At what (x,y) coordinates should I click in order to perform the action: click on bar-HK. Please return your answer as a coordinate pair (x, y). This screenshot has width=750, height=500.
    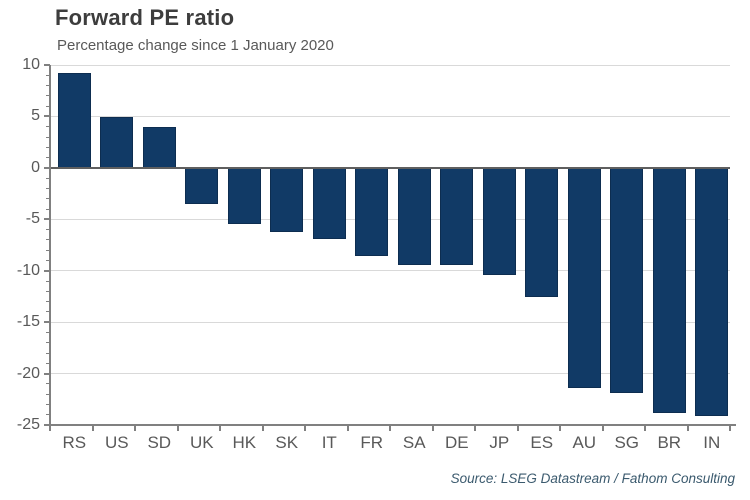
    Looking at the image, I should click on (244, 196).